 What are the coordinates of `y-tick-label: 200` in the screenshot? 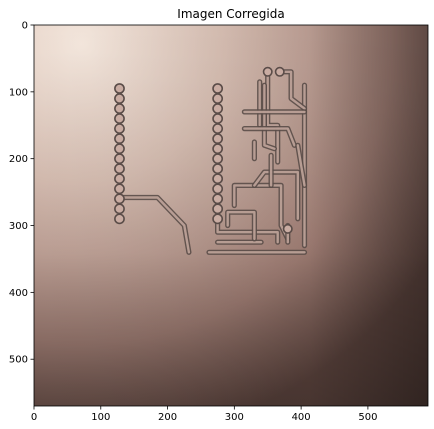 It's located at (18, 159).